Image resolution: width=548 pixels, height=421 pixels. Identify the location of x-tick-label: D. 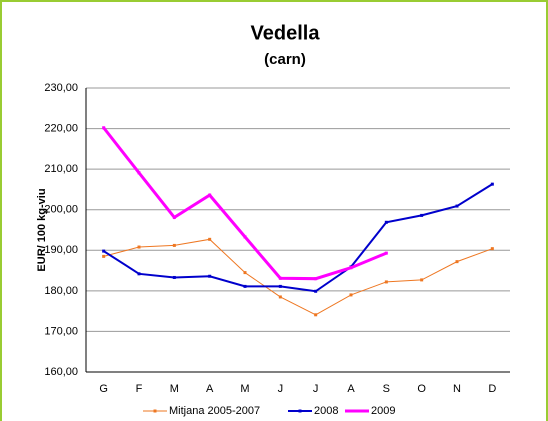
(492, 389).